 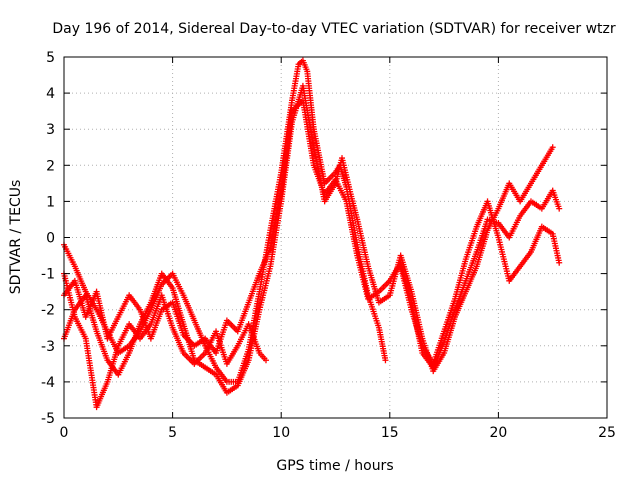 I want to click on y-tick-label: 1, so click(x=50, y=202).